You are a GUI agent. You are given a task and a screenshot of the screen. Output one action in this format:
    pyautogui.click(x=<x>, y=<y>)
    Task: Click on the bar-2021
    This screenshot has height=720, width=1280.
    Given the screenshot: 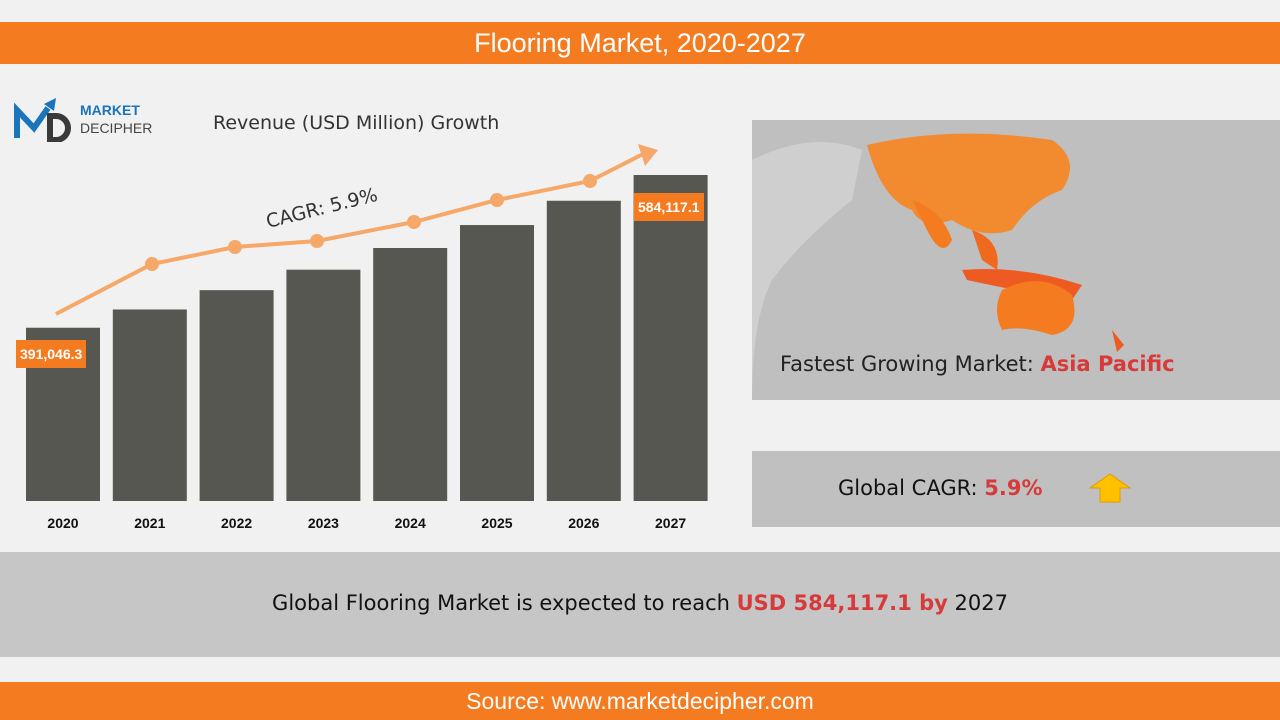 What is the action you would take?
    pyautogui.click(x=149, y=405)
    